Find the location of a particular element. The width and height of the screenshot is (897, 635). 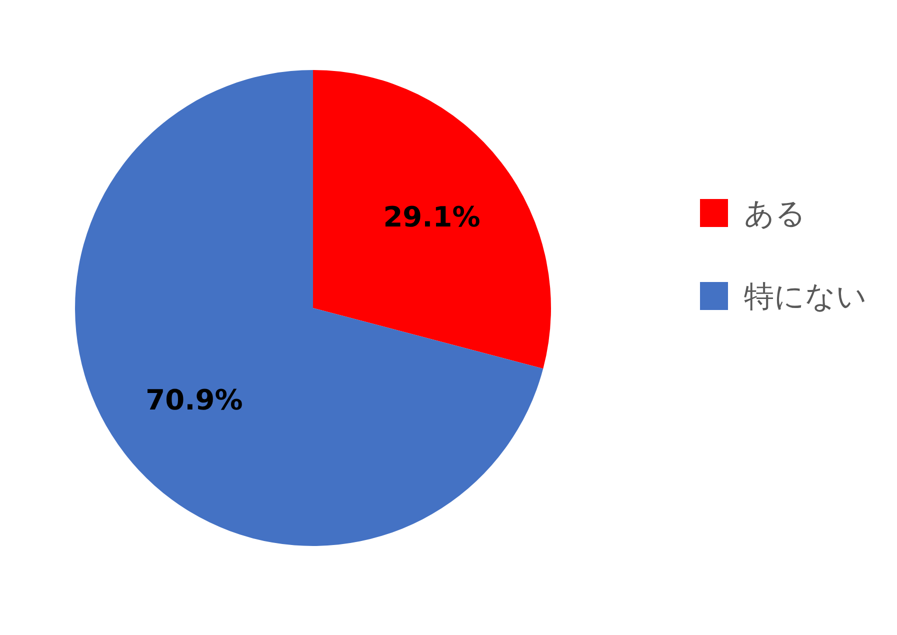

data-label: 29.1% is located at coordinates (431, 217).